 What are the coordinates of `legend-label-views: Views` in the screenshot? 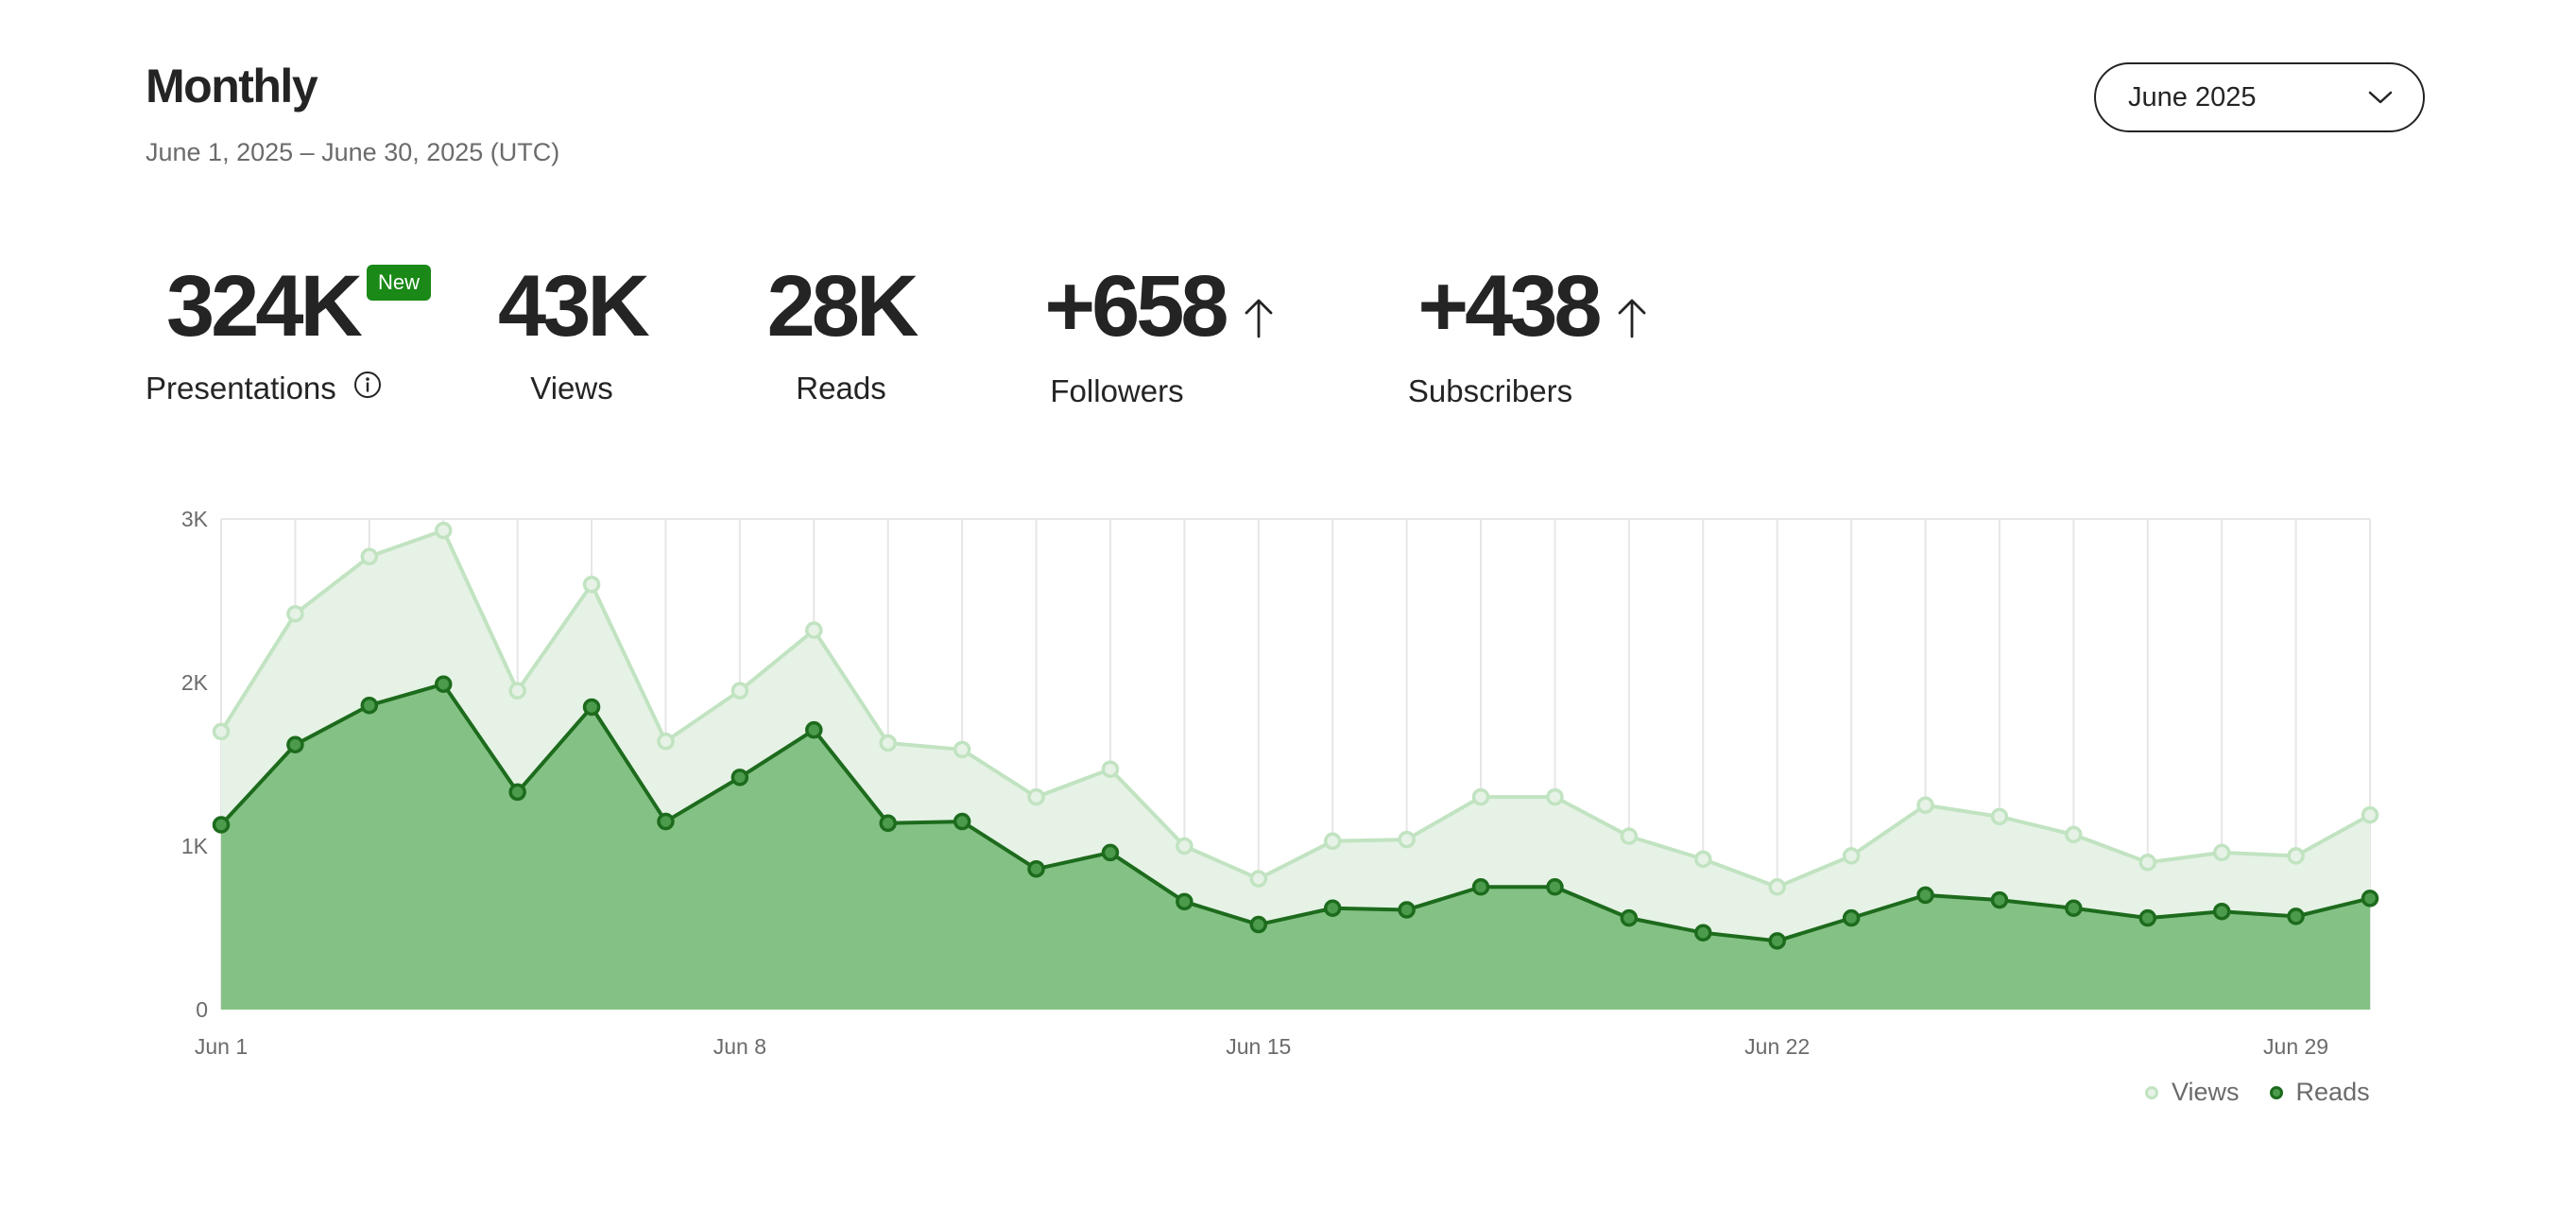 It's located at (2206, 1092).